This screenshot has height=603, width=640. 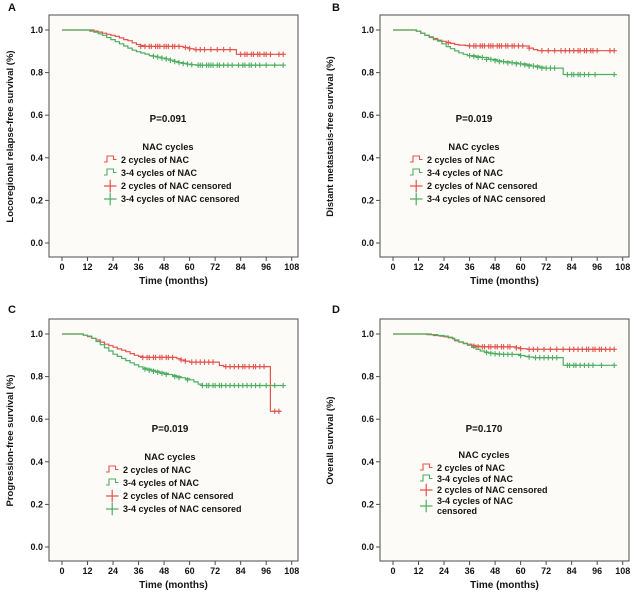 What do you see at coordinates (482, 186) in the screenshot?
I see `legend-item-label: 2 cycles of NAC censored` at bounding box center [482, 186].